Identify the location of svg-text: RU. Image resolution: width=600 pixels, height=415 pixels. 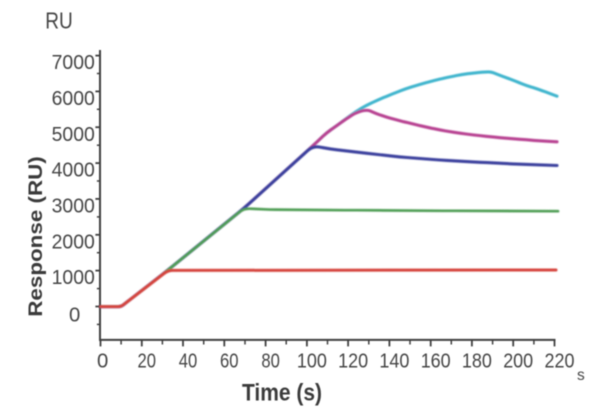
(59, 20).